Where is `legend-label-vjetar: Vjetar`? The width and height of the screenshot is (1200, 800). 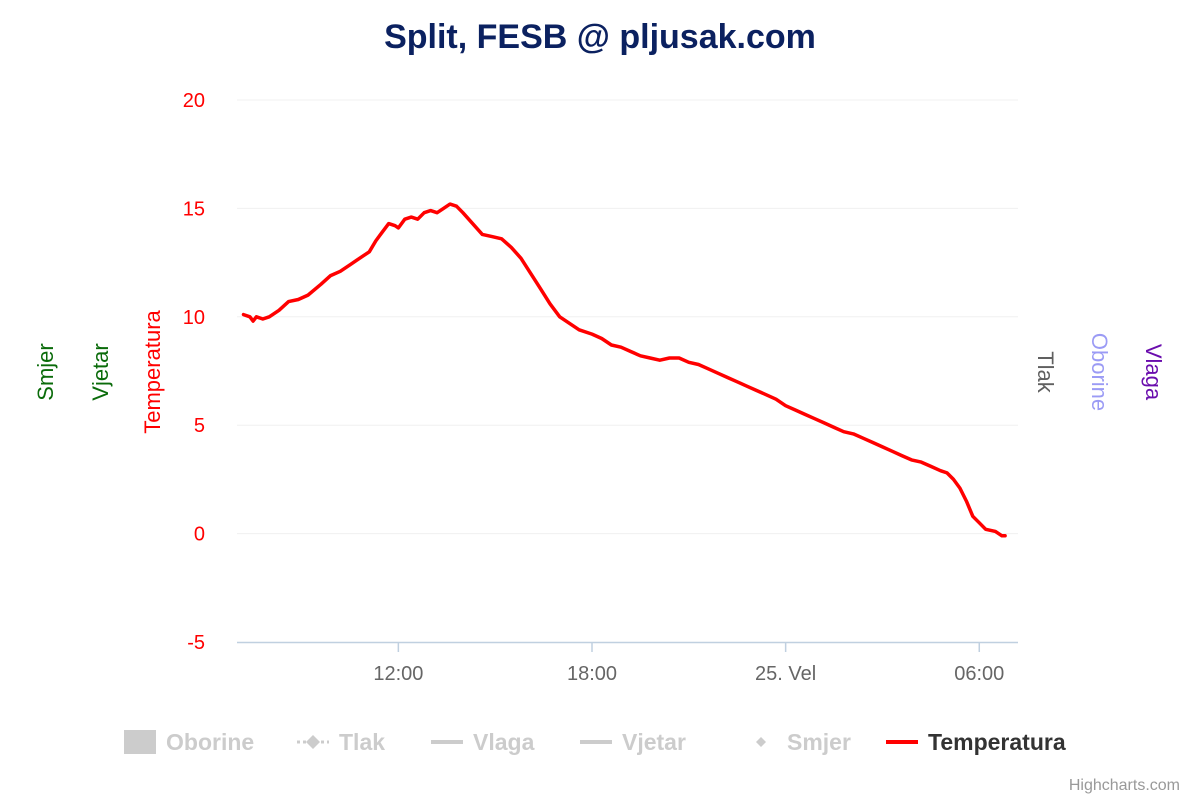
legend-label-vjetar: Vjetar is located at coordinates (654, 742).